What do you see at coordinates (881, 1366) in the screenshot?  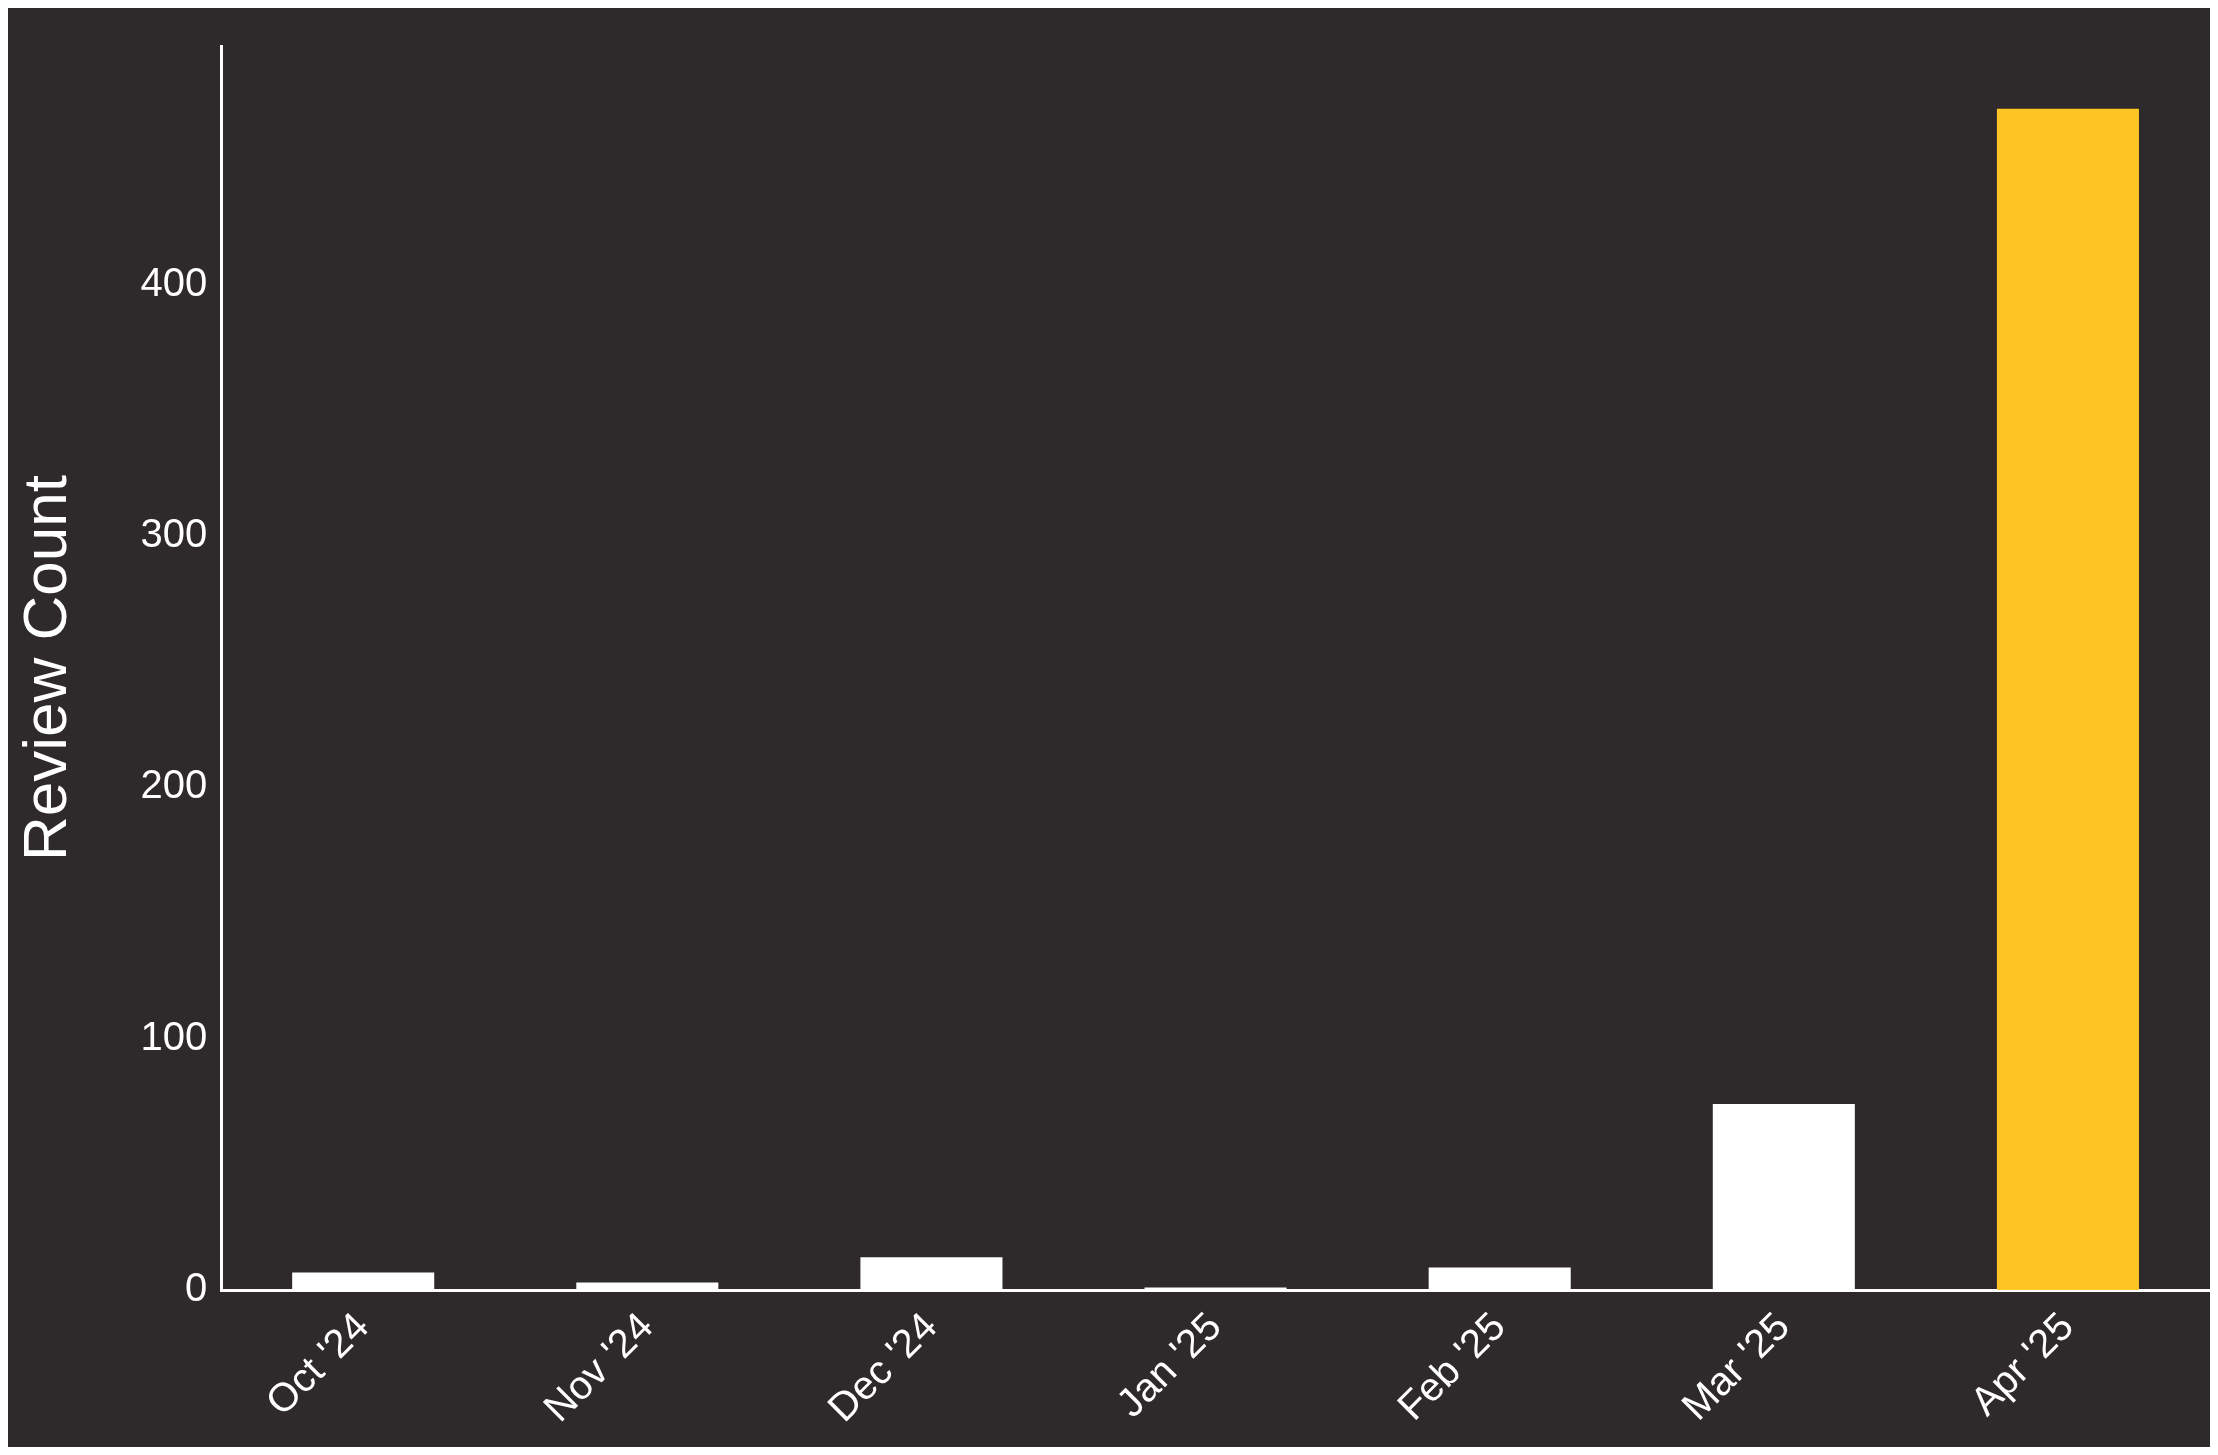 I see `x-tick-label: Dec '24` at bounding box center [881, 1366].